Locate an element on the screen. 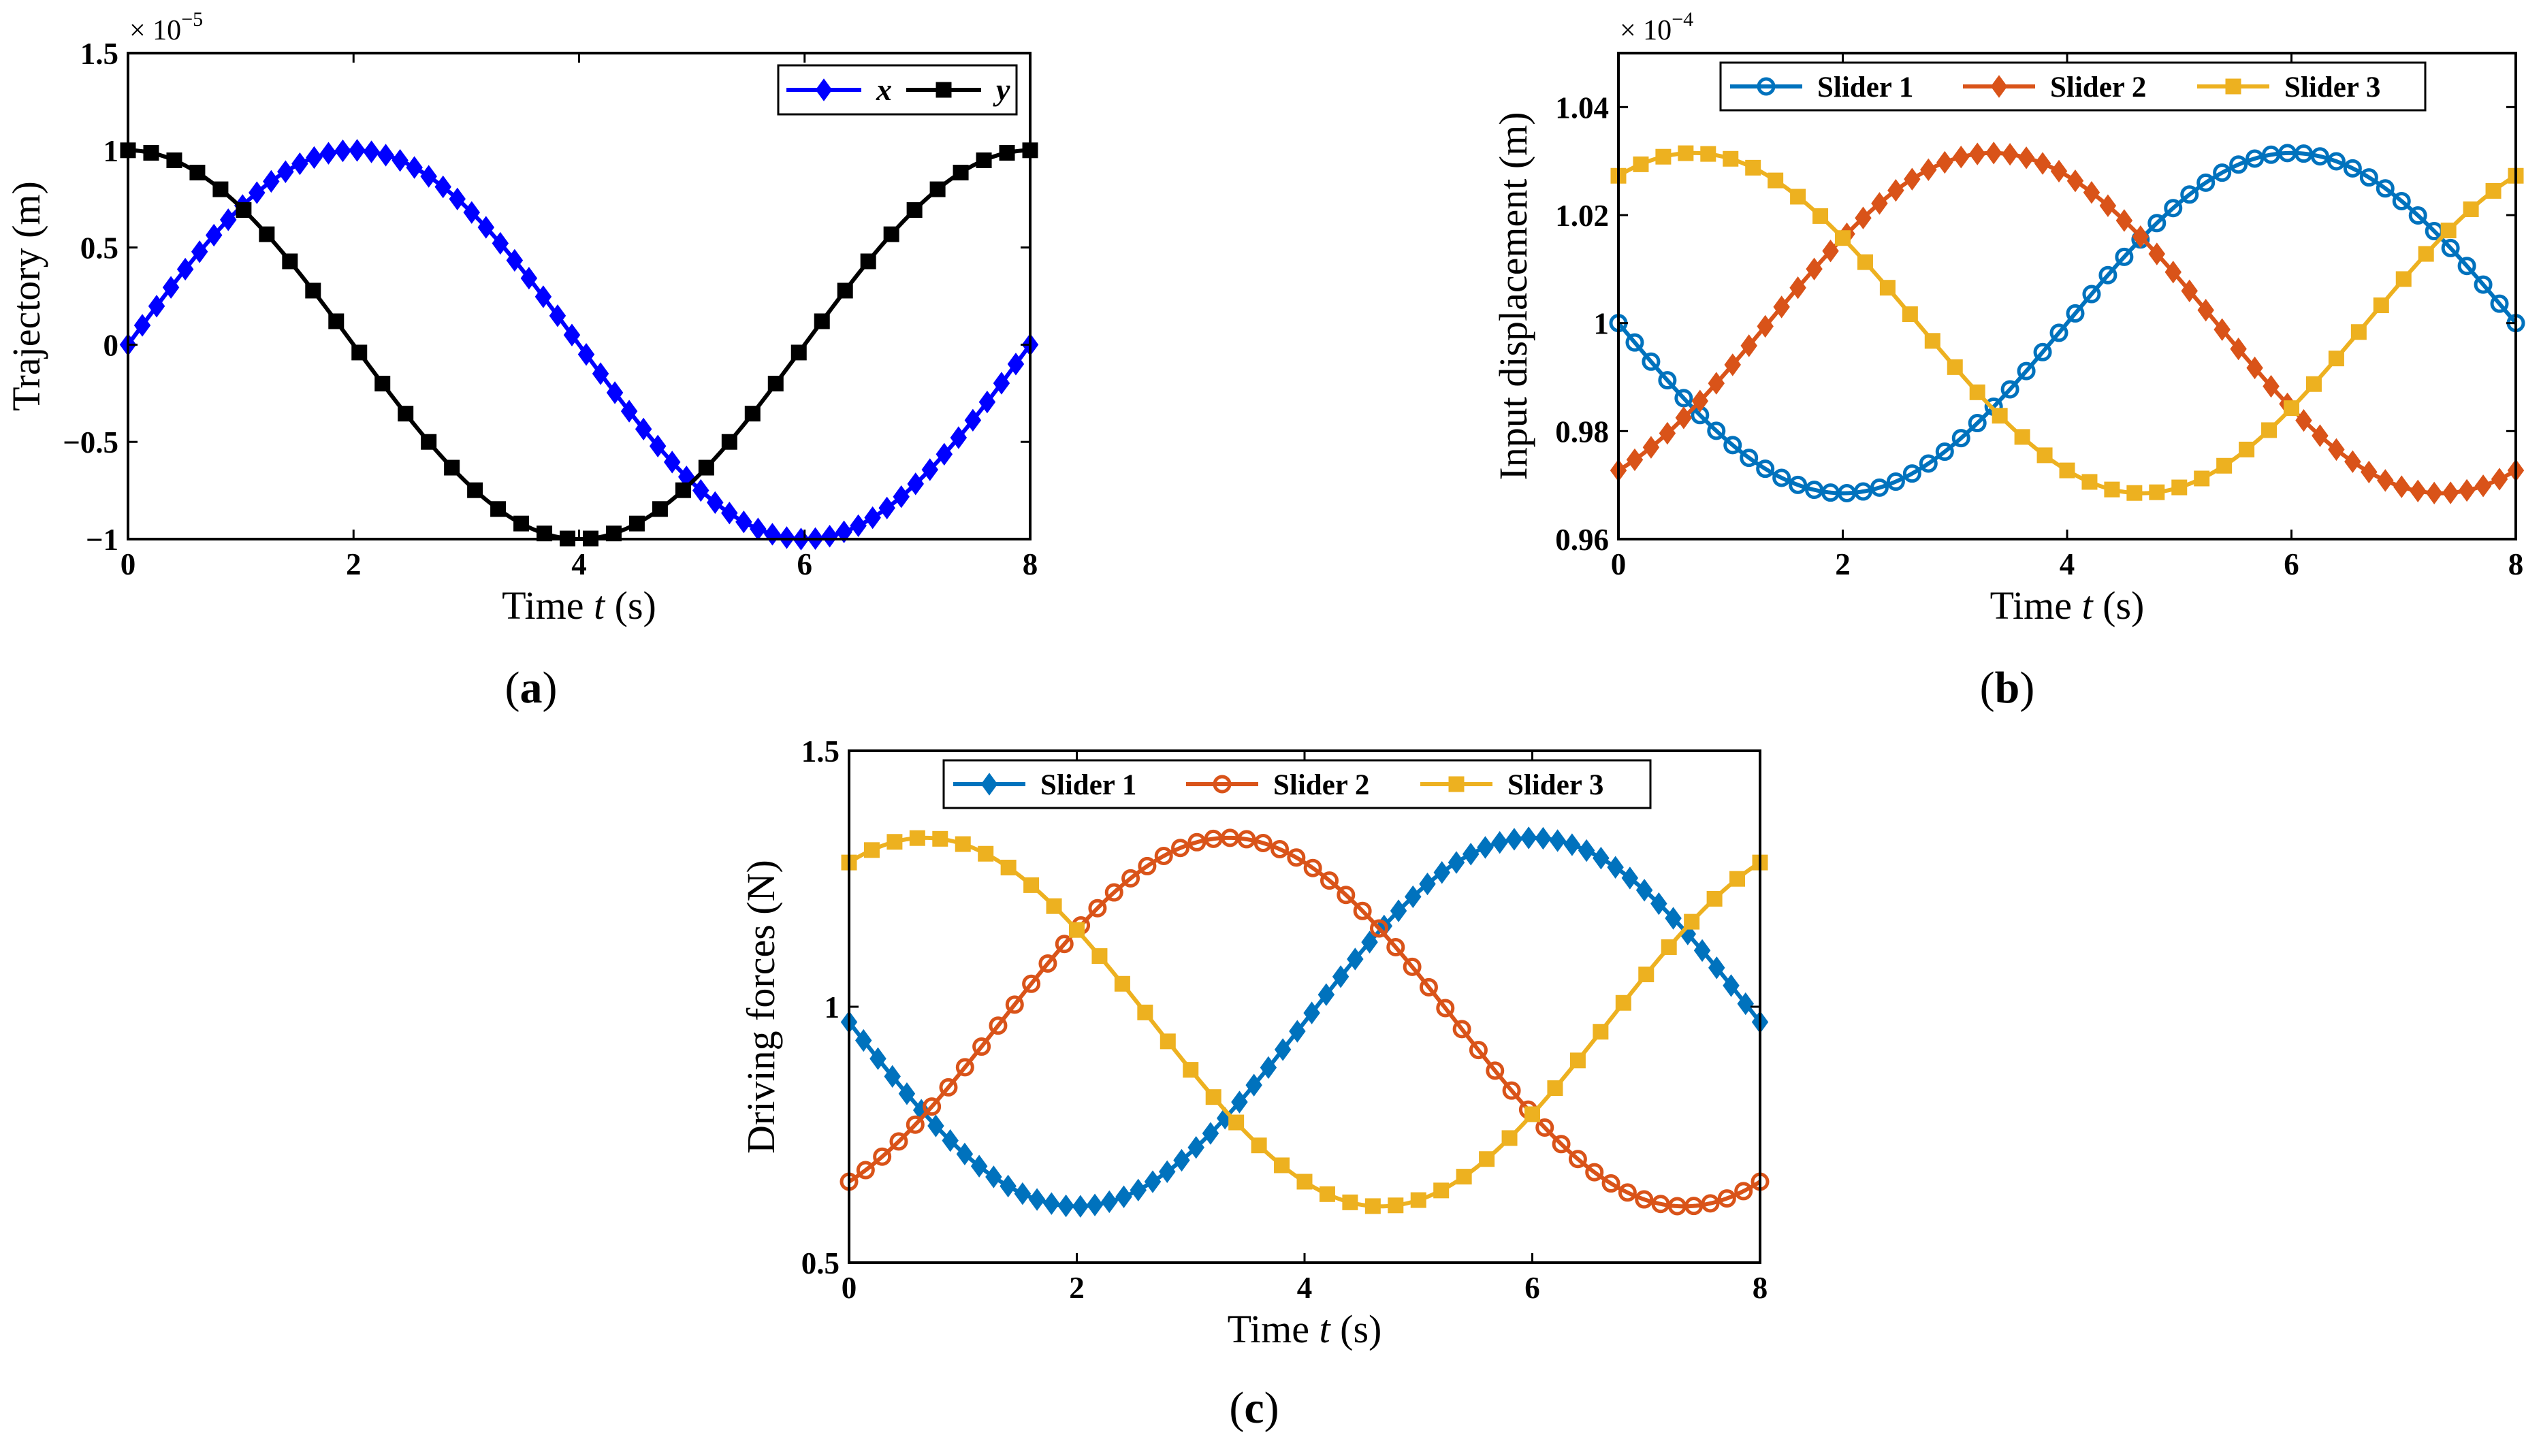 This screenshot has width=2541, height=1456. legend-entry-2: y is located at coordinates (958, 90).